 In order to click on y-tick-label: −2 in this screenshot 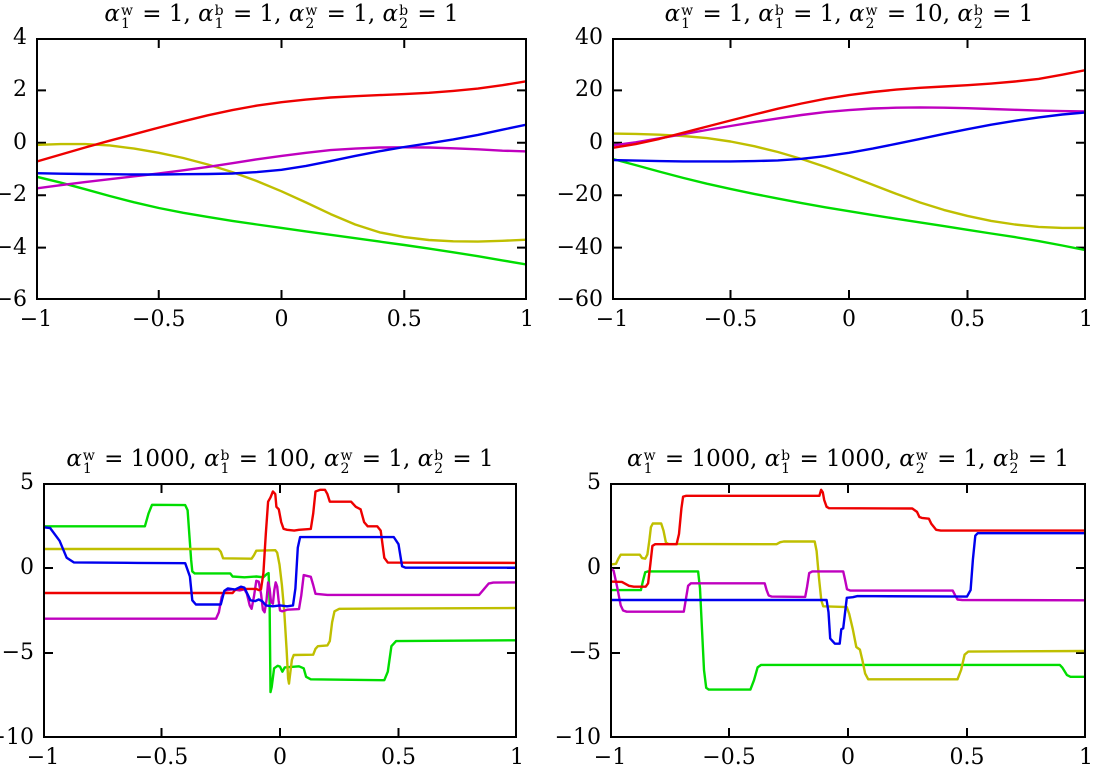, I will do `click(13, 195)`.